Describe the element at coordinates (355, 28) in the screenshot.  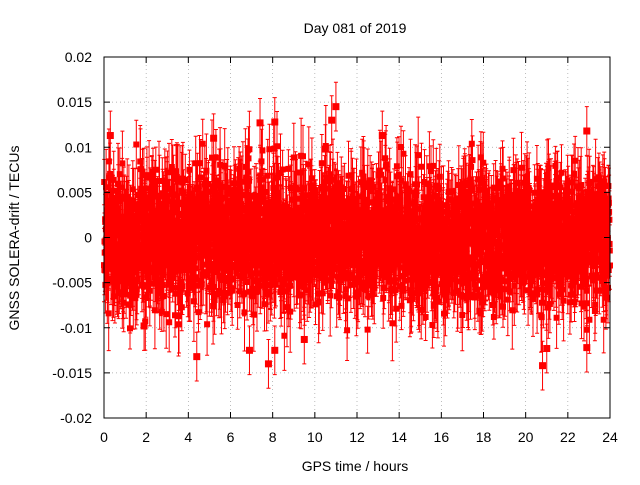
I see `chart-title: Day 081 of 2019` at that location.